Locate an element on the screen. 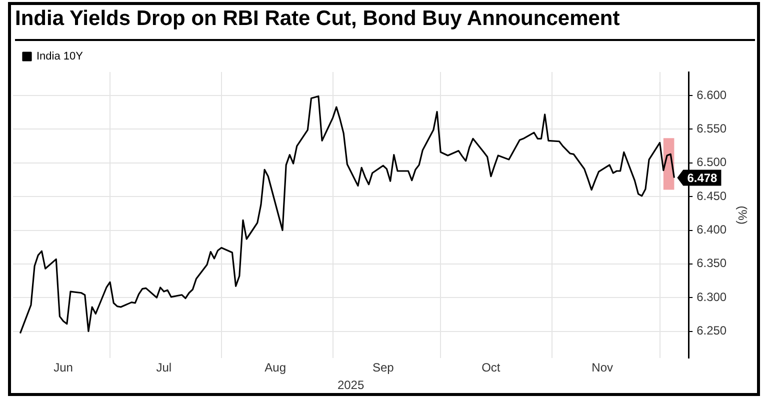 The width and height of the screenshot is (766, 412). y-tick-label: 6.600 is located at coordinates (711, 95).